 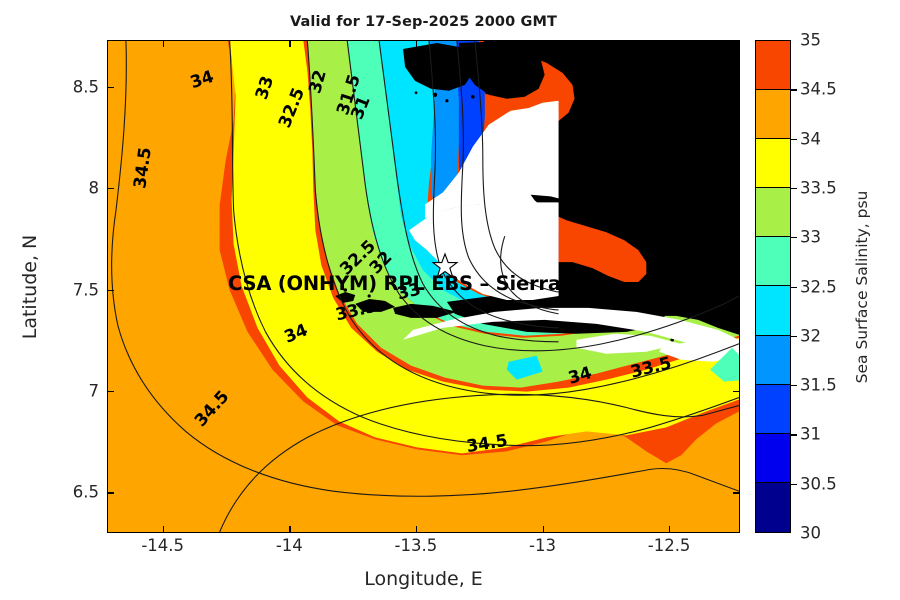 I want to click on colorbar-tick-label: 34.5, so click(x=818, y=89).